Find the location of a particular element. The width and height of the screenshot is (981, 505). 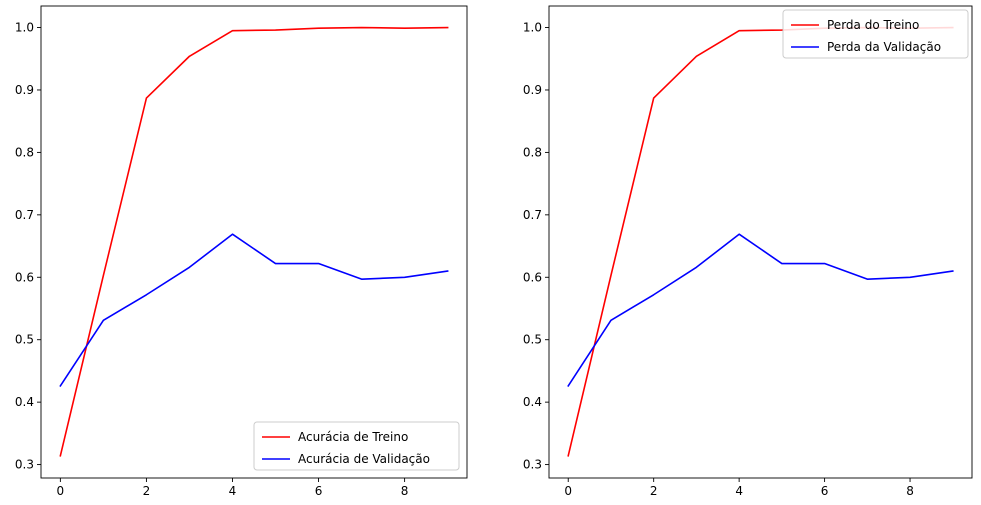

legend: Perda do Treino Perda da Validação is located at coordinates (875, 34).